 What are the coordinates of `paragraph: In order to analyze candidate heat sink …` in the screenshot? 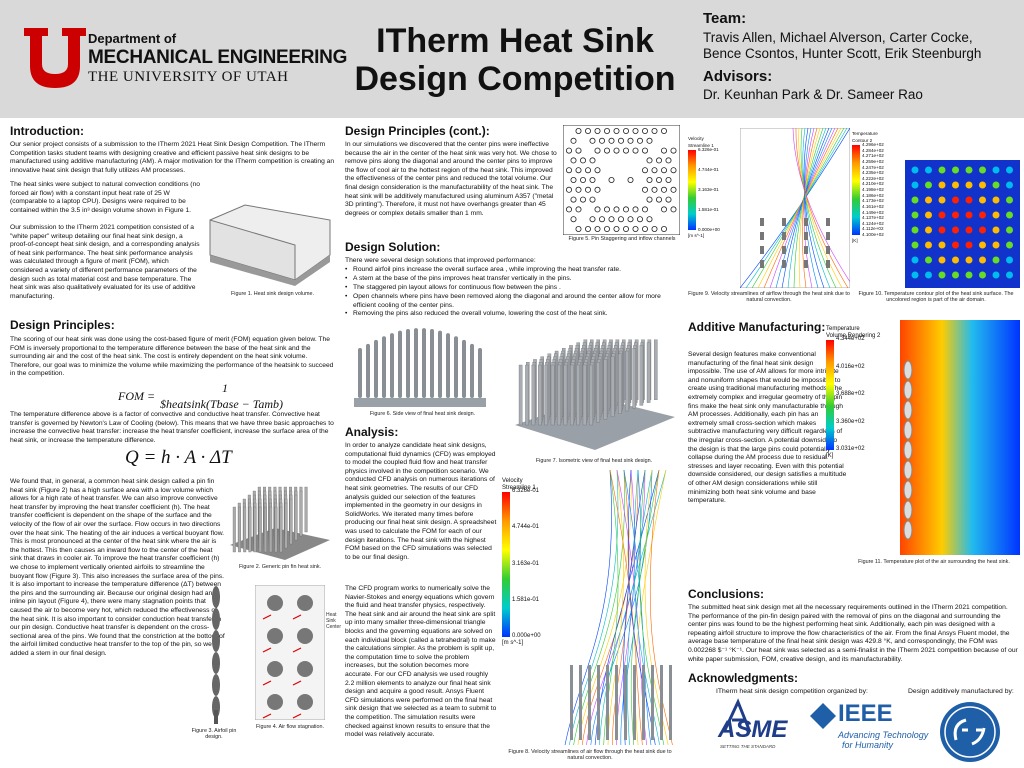 It's located at (421, 501).